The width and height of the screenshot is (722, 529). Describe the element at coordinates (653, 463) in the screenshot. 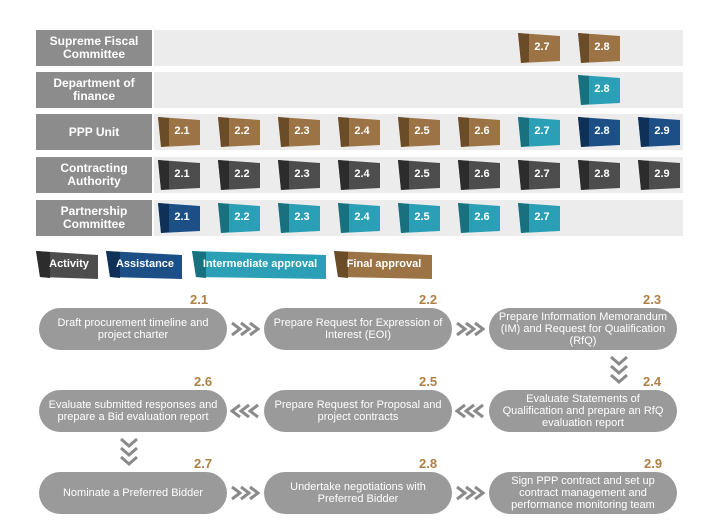

I see `process-step-number: 2.9` at that location.